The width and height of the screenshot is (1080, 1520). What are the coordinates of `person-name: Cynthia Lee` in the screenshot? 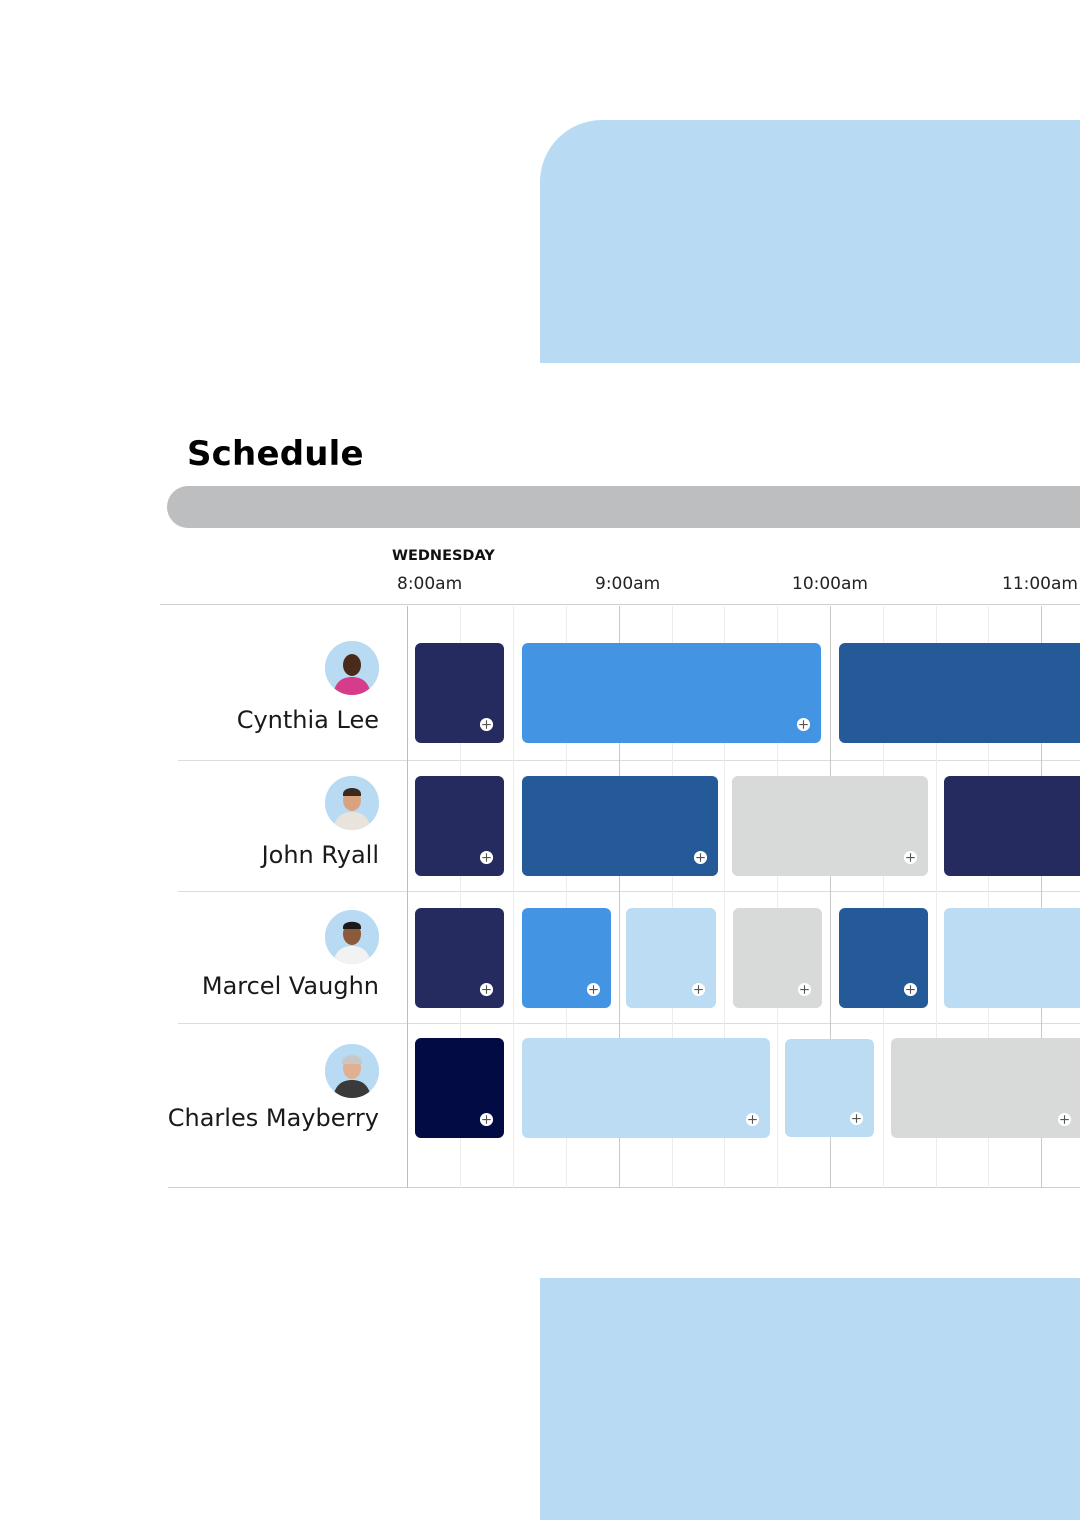 It's located at (307, 720).